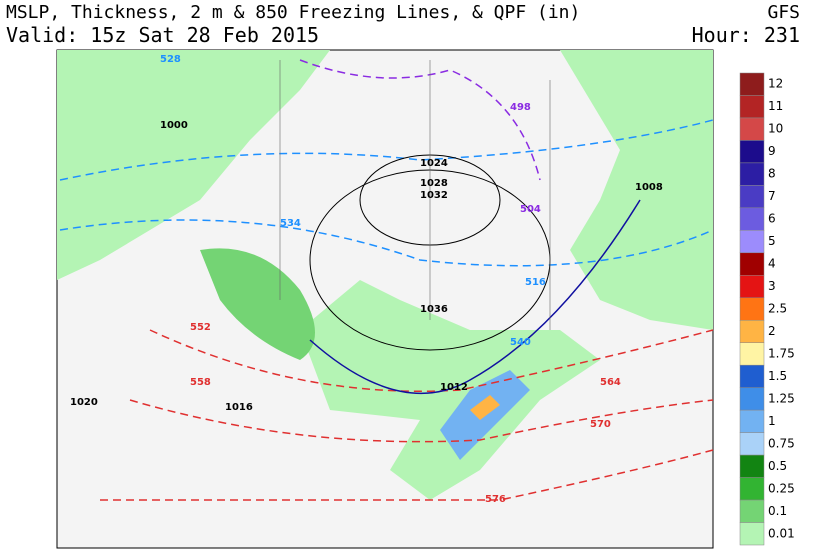 The height and width of the screenshot is (554, 820). Describe the element at coordinates (781, 533) in the screenshot. I see `colorbar-label: 0.01` at that location.